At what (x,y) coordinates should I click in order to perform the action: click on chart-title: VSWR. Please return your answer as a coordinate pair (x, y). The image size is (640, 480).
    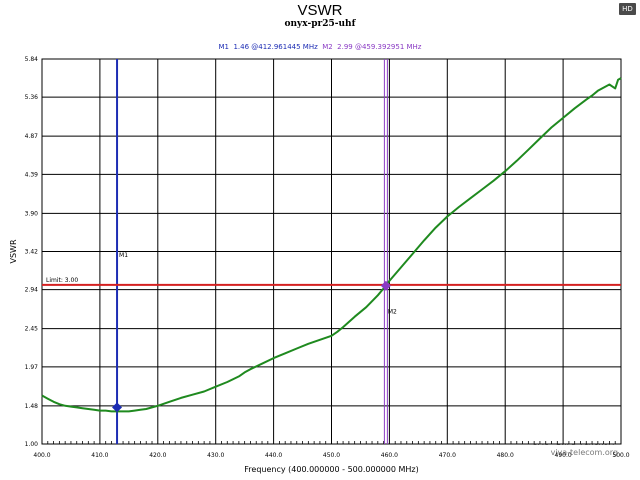
    Looking at the image, I should click on (320, 10).